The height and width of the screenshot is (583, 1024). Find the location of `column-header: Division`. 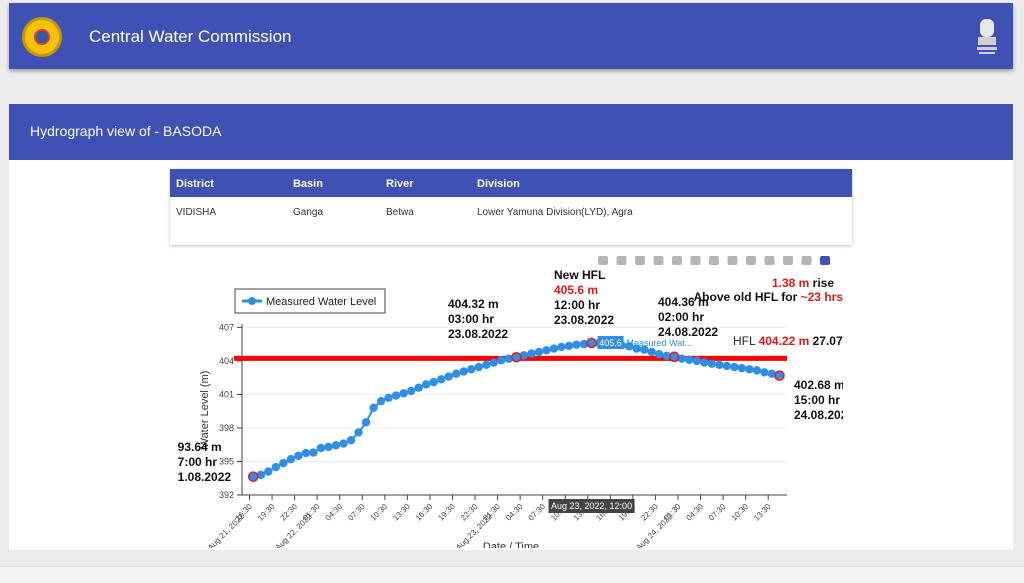

column-header: Division is located at coordinates (498, 184).